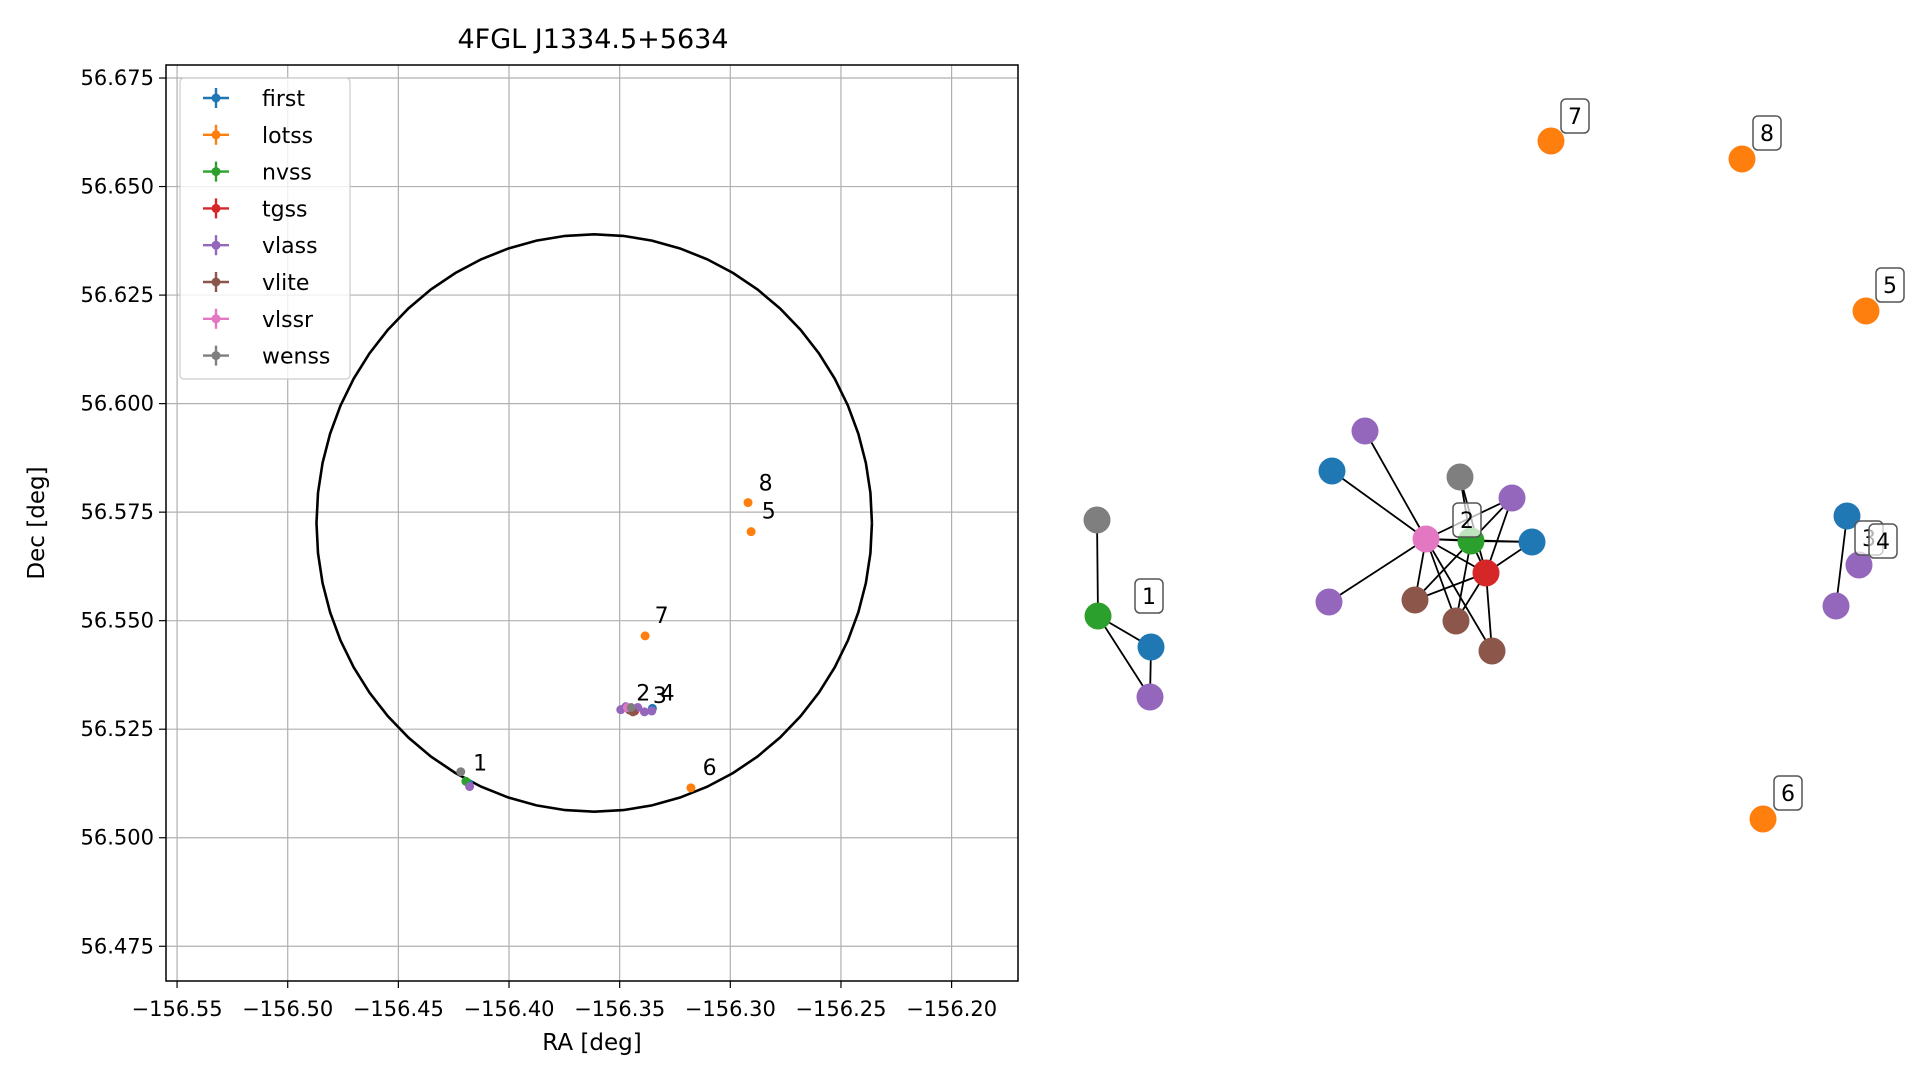 The height and width of the screenshot is (1080, 1919). I want to click on graph-node-label: 1, so click(1149, 596).